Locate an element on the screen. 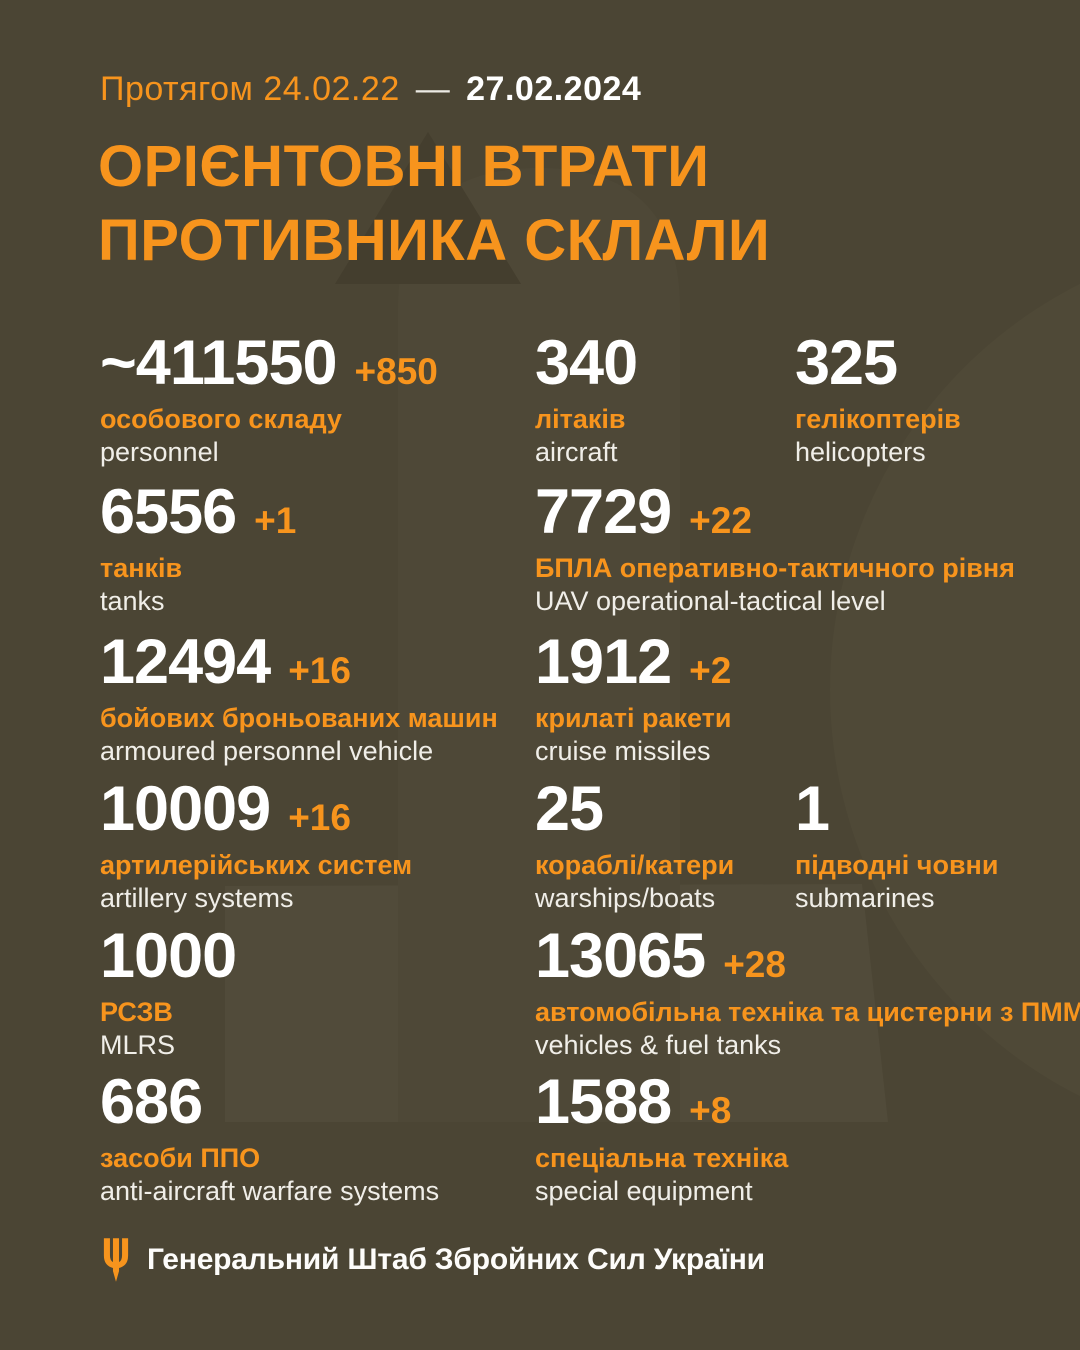 Image resolution: width=1080 pixels, height=1350 pixels. stat-label-ua: особового складу is located at coordinates (221, 419).